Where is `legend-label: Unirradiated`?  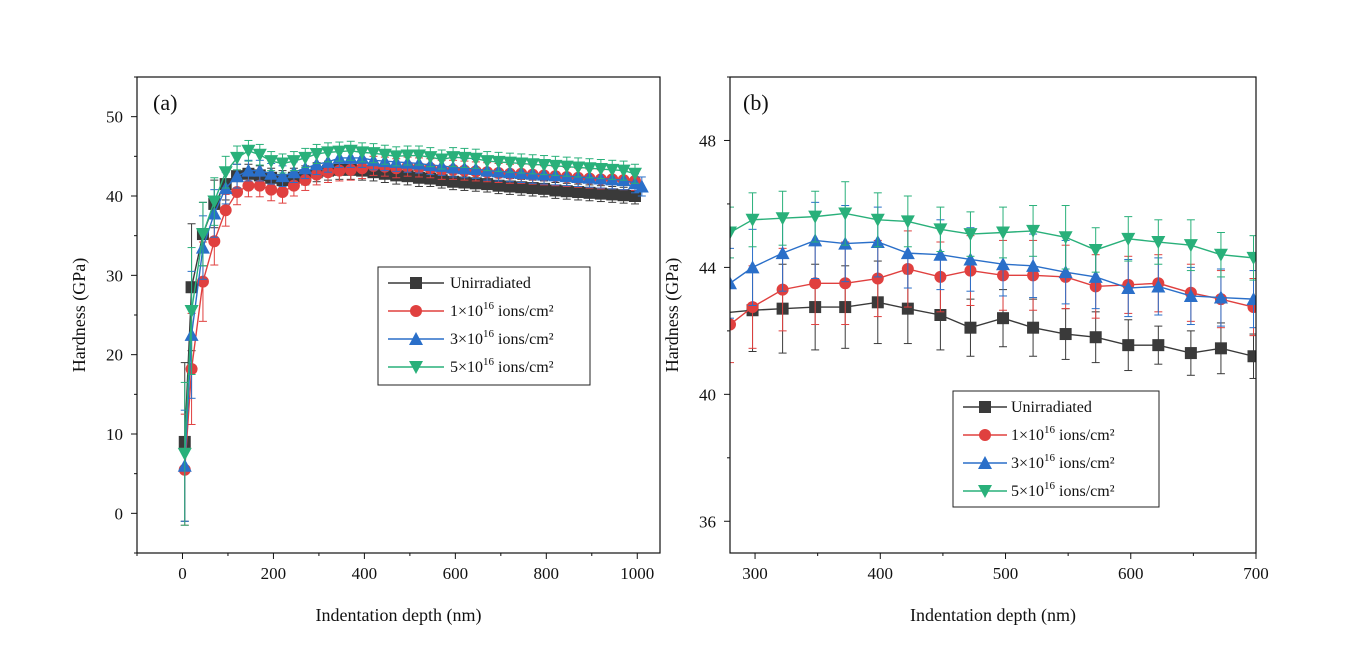
legend-label: Unirradiated is located at coordinates (490, 283).